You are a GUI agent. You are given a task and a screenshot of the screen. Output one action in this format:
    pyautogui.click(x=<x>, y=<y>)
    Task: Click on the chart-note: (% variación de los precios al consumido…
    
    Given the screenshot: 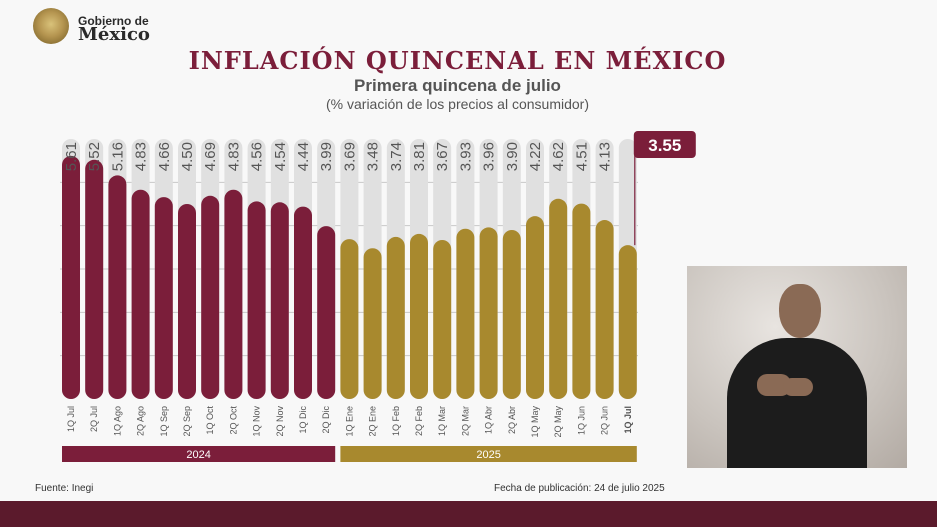 What is the action you would take?
    pyautogui.click(x=457, y=104)
    